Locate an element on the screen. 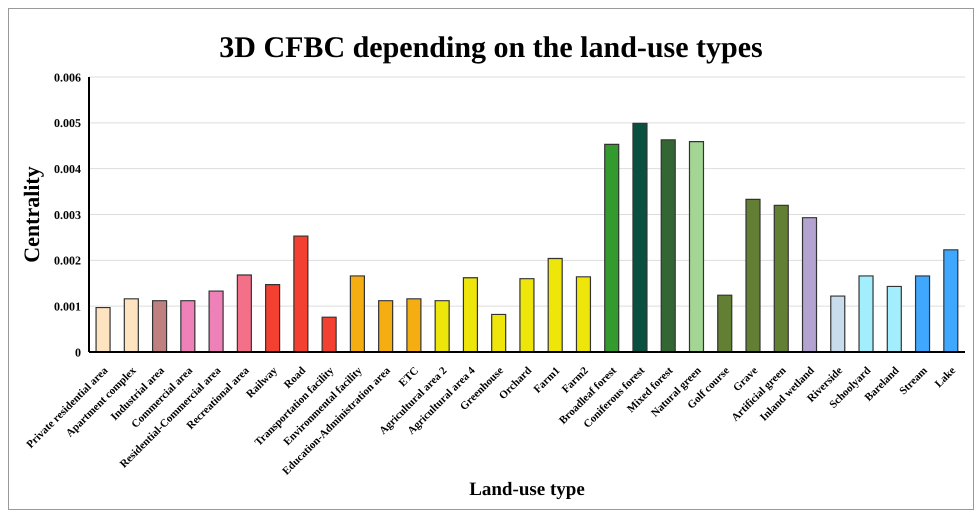 The height and width of the screenshot is (516, 980). y-tick-label: 0.005 is located at coordinates (67, 123).